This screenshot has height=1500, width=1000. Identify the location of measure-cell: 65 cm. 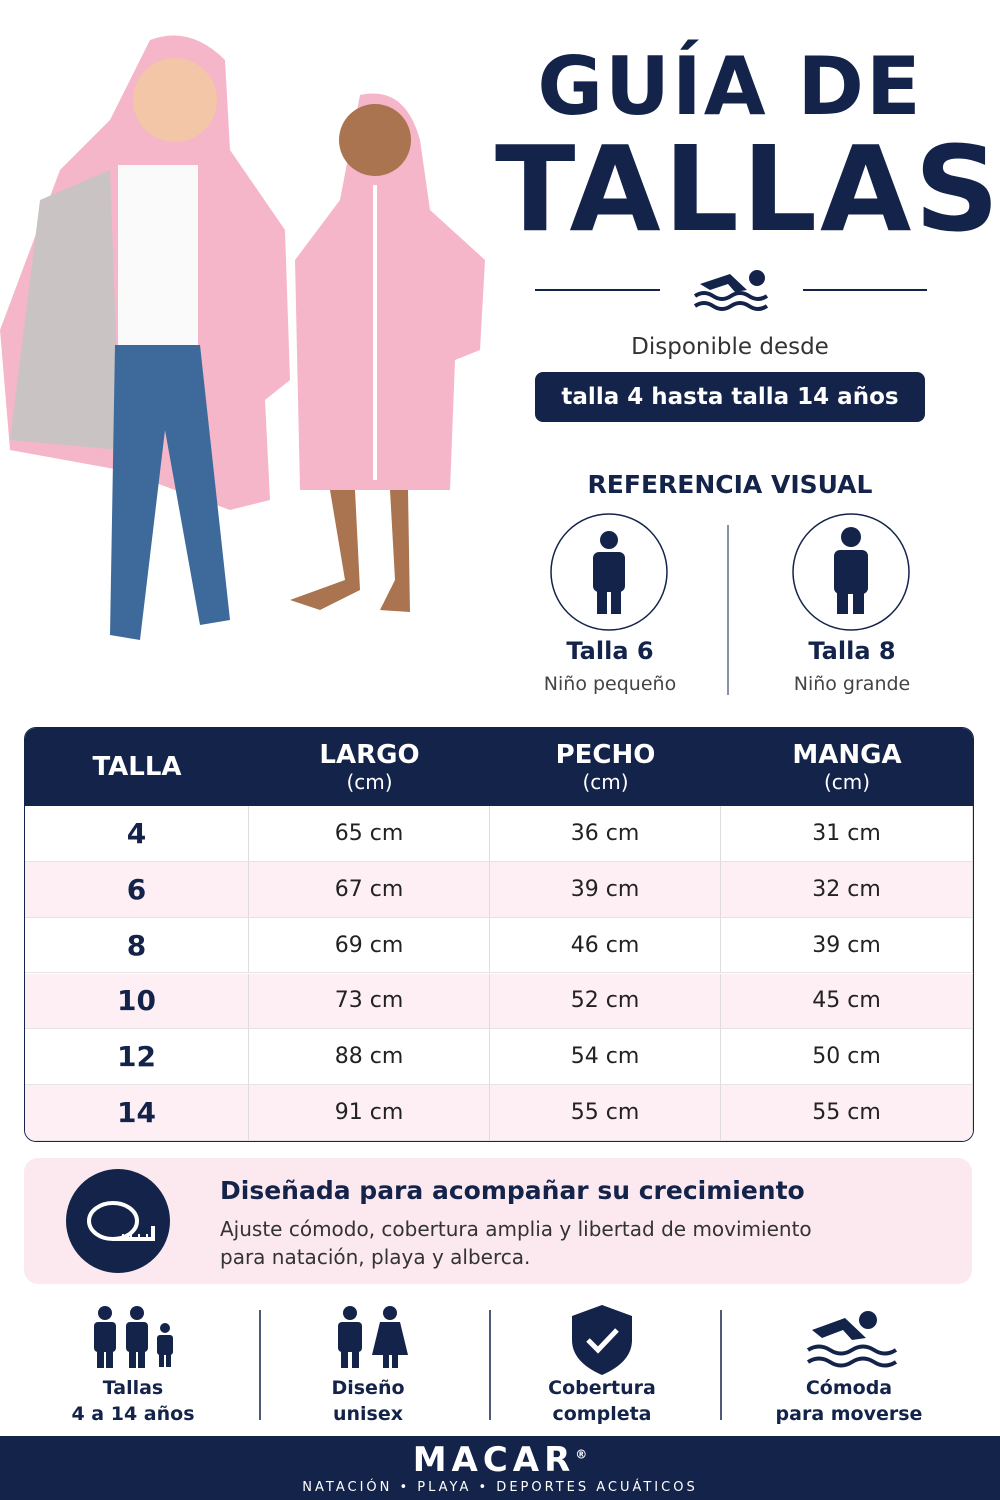
(369, 834).